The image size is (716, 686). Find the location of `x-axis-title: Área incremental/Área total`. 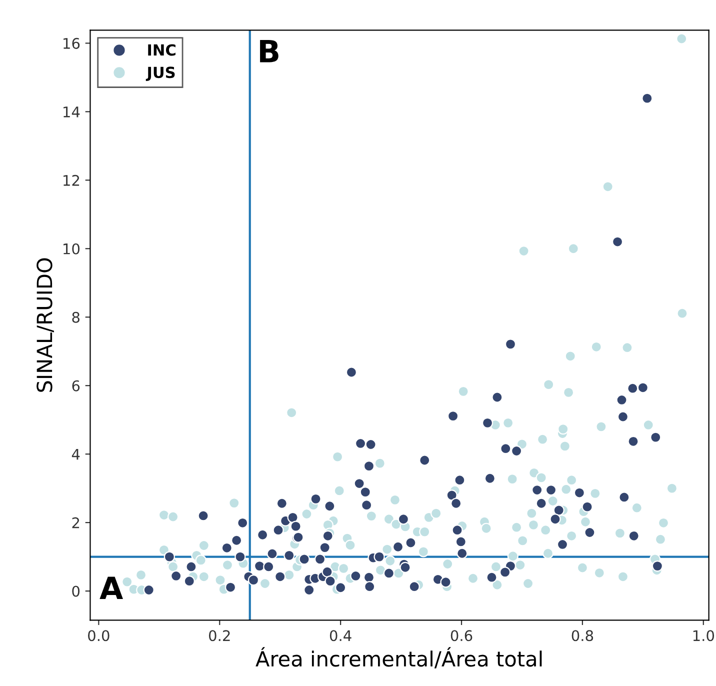

x-axis-title: Área incremental/Área total is located at coordinates (399, 657).